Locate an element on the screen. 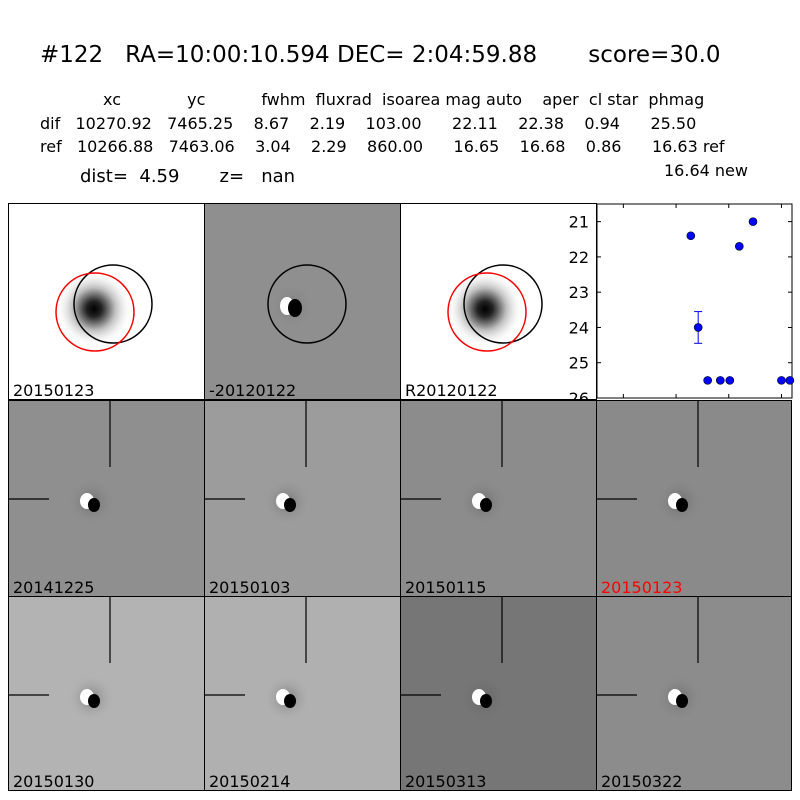  epoch-cutout-panel: 20150130 is located at coordinates (106, 693).